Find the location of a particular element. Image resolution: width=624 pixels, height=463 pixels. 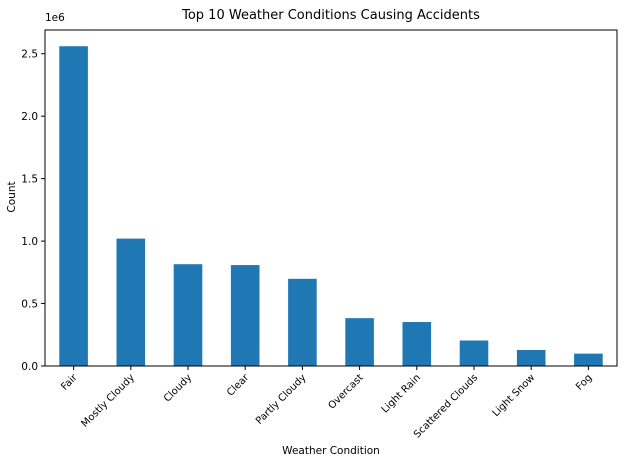

y-tick-label: 1.0 is located at coordinates (29, 242).